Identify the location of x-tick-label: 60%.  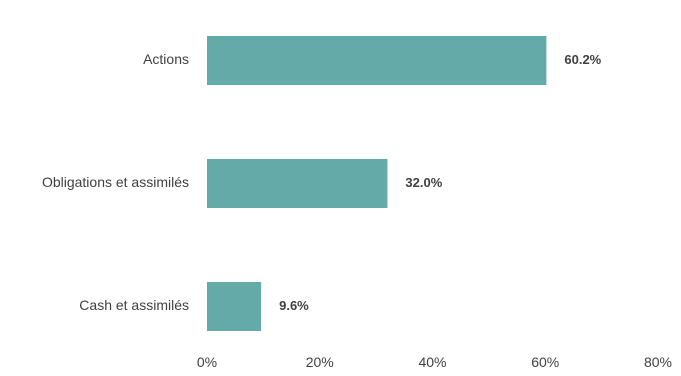
(545, 362).